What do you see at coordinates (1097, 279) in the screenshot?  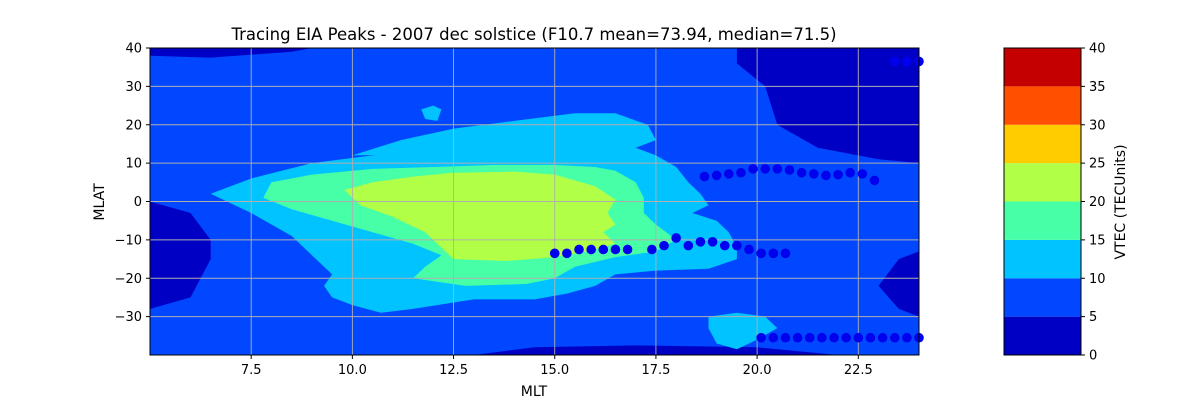 I see `colorbar-tick-label: 10` at bounding box center [1097, 279].